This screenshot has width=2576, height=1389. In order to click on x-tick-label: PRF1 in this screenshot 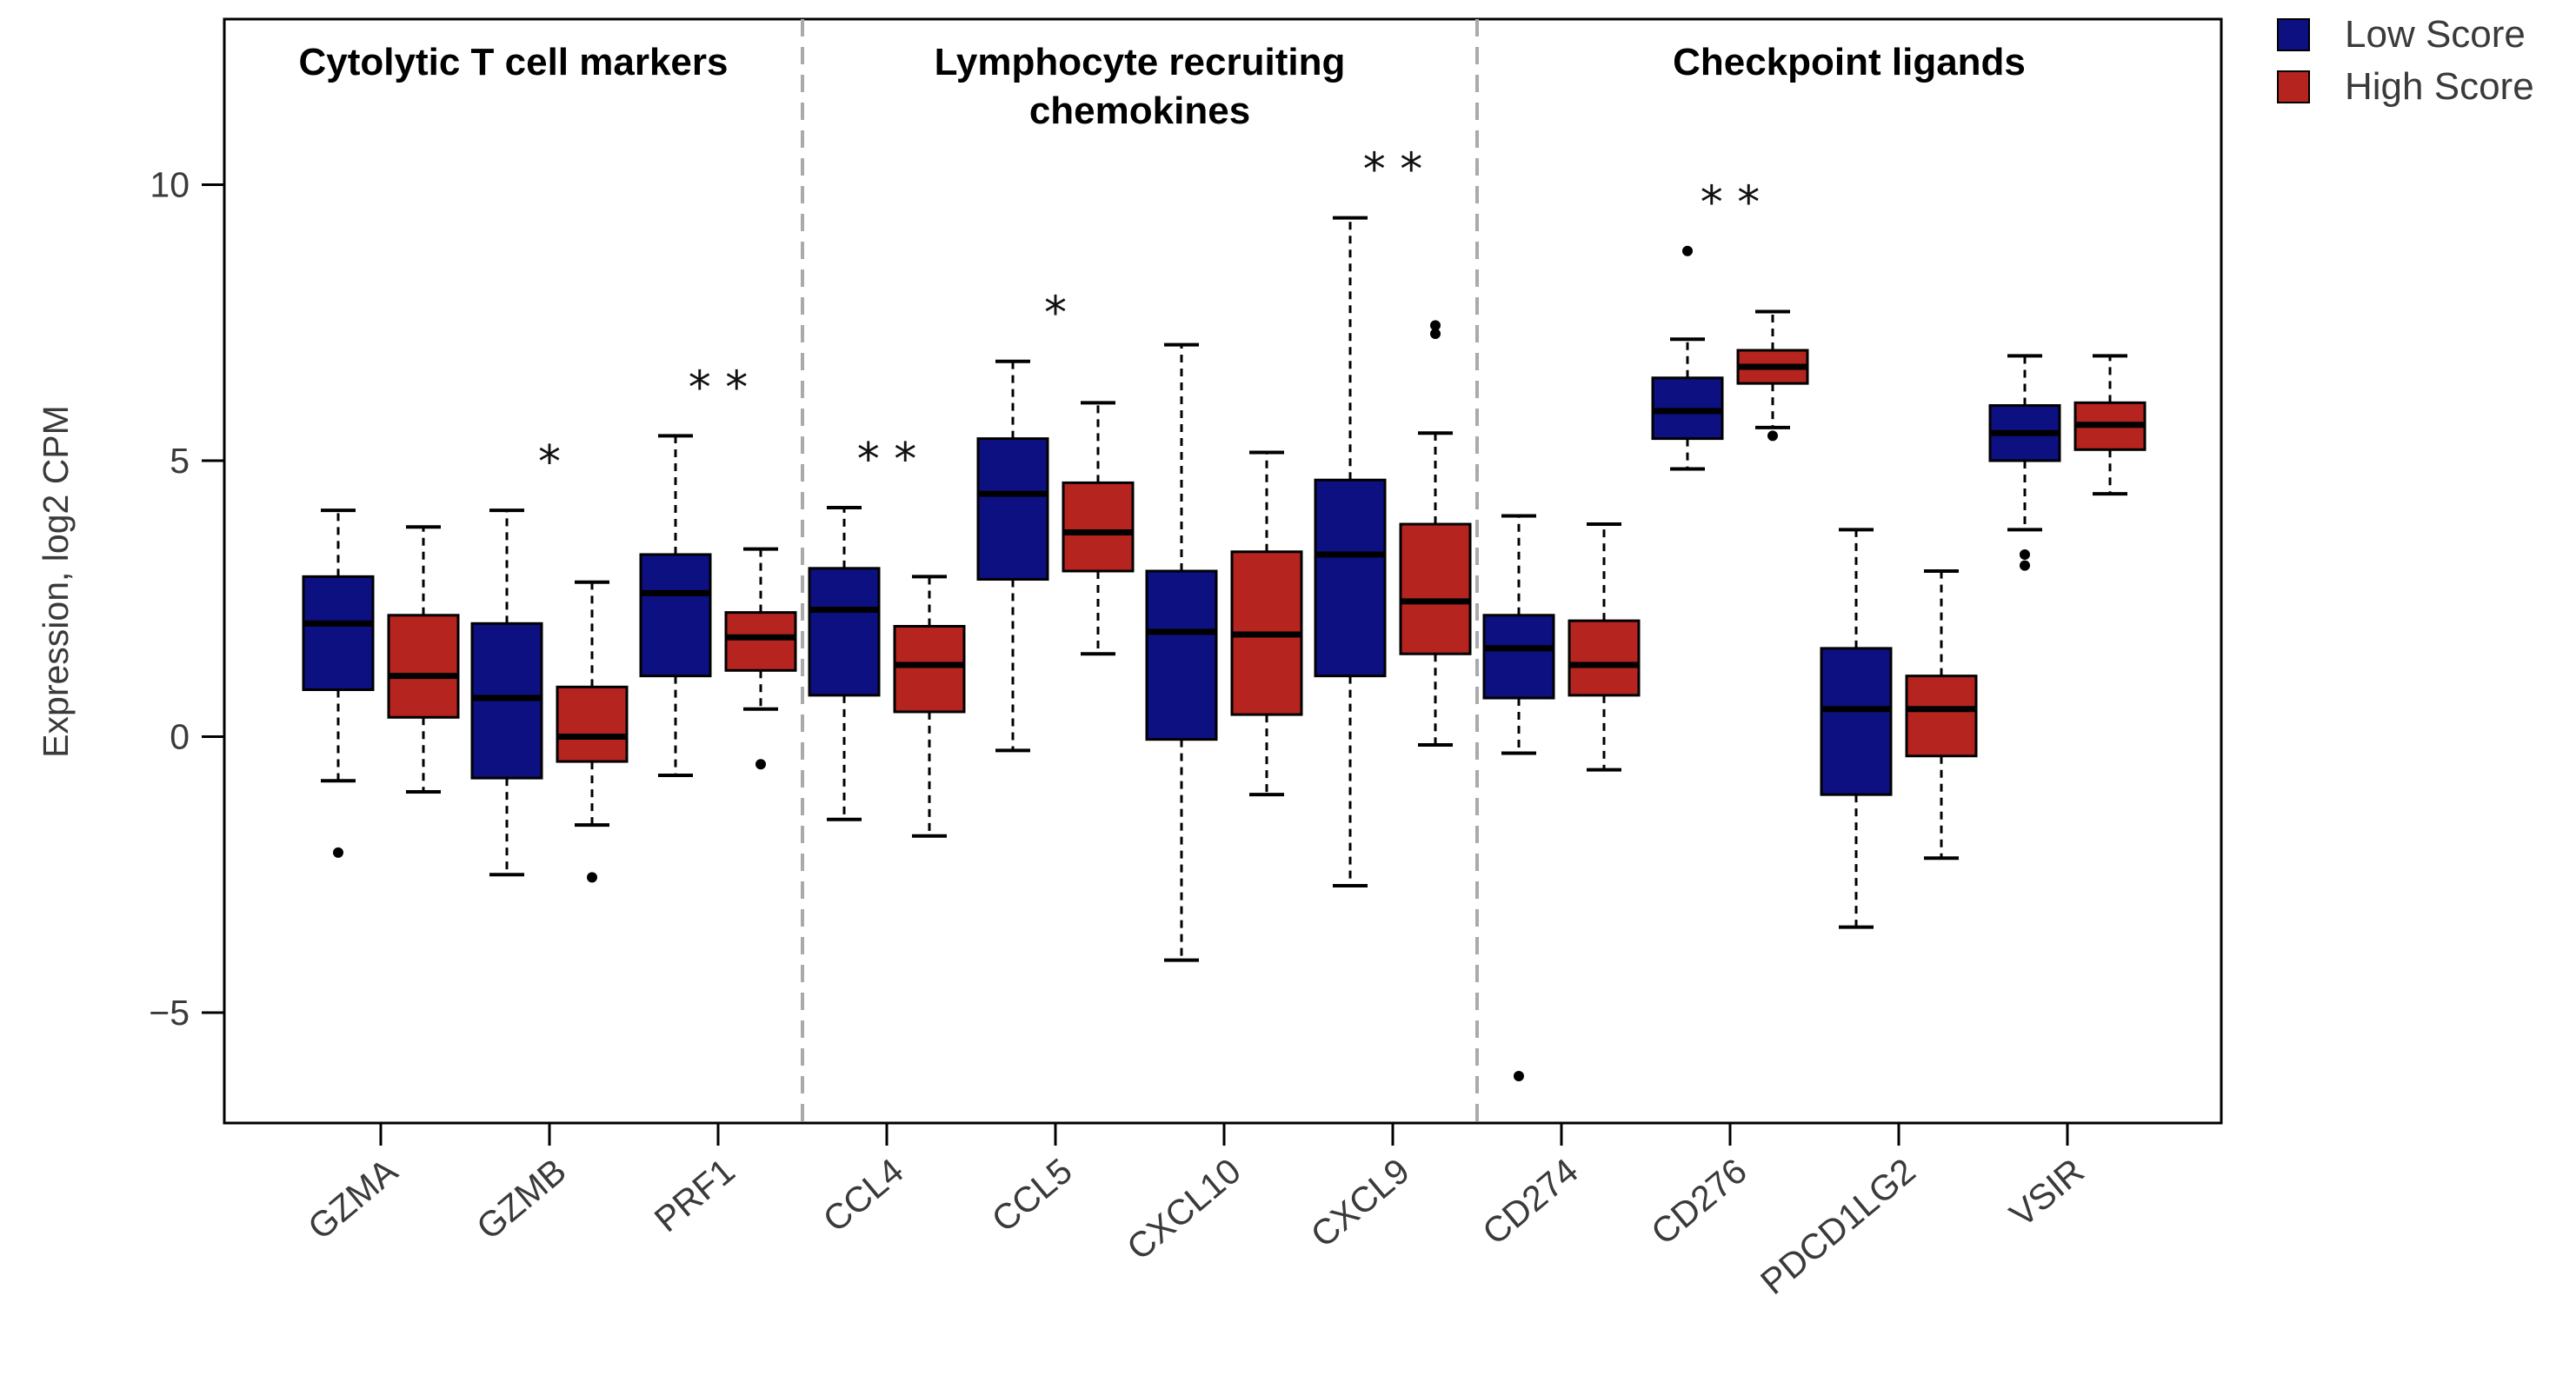, I will do `click(694, 1195)`.